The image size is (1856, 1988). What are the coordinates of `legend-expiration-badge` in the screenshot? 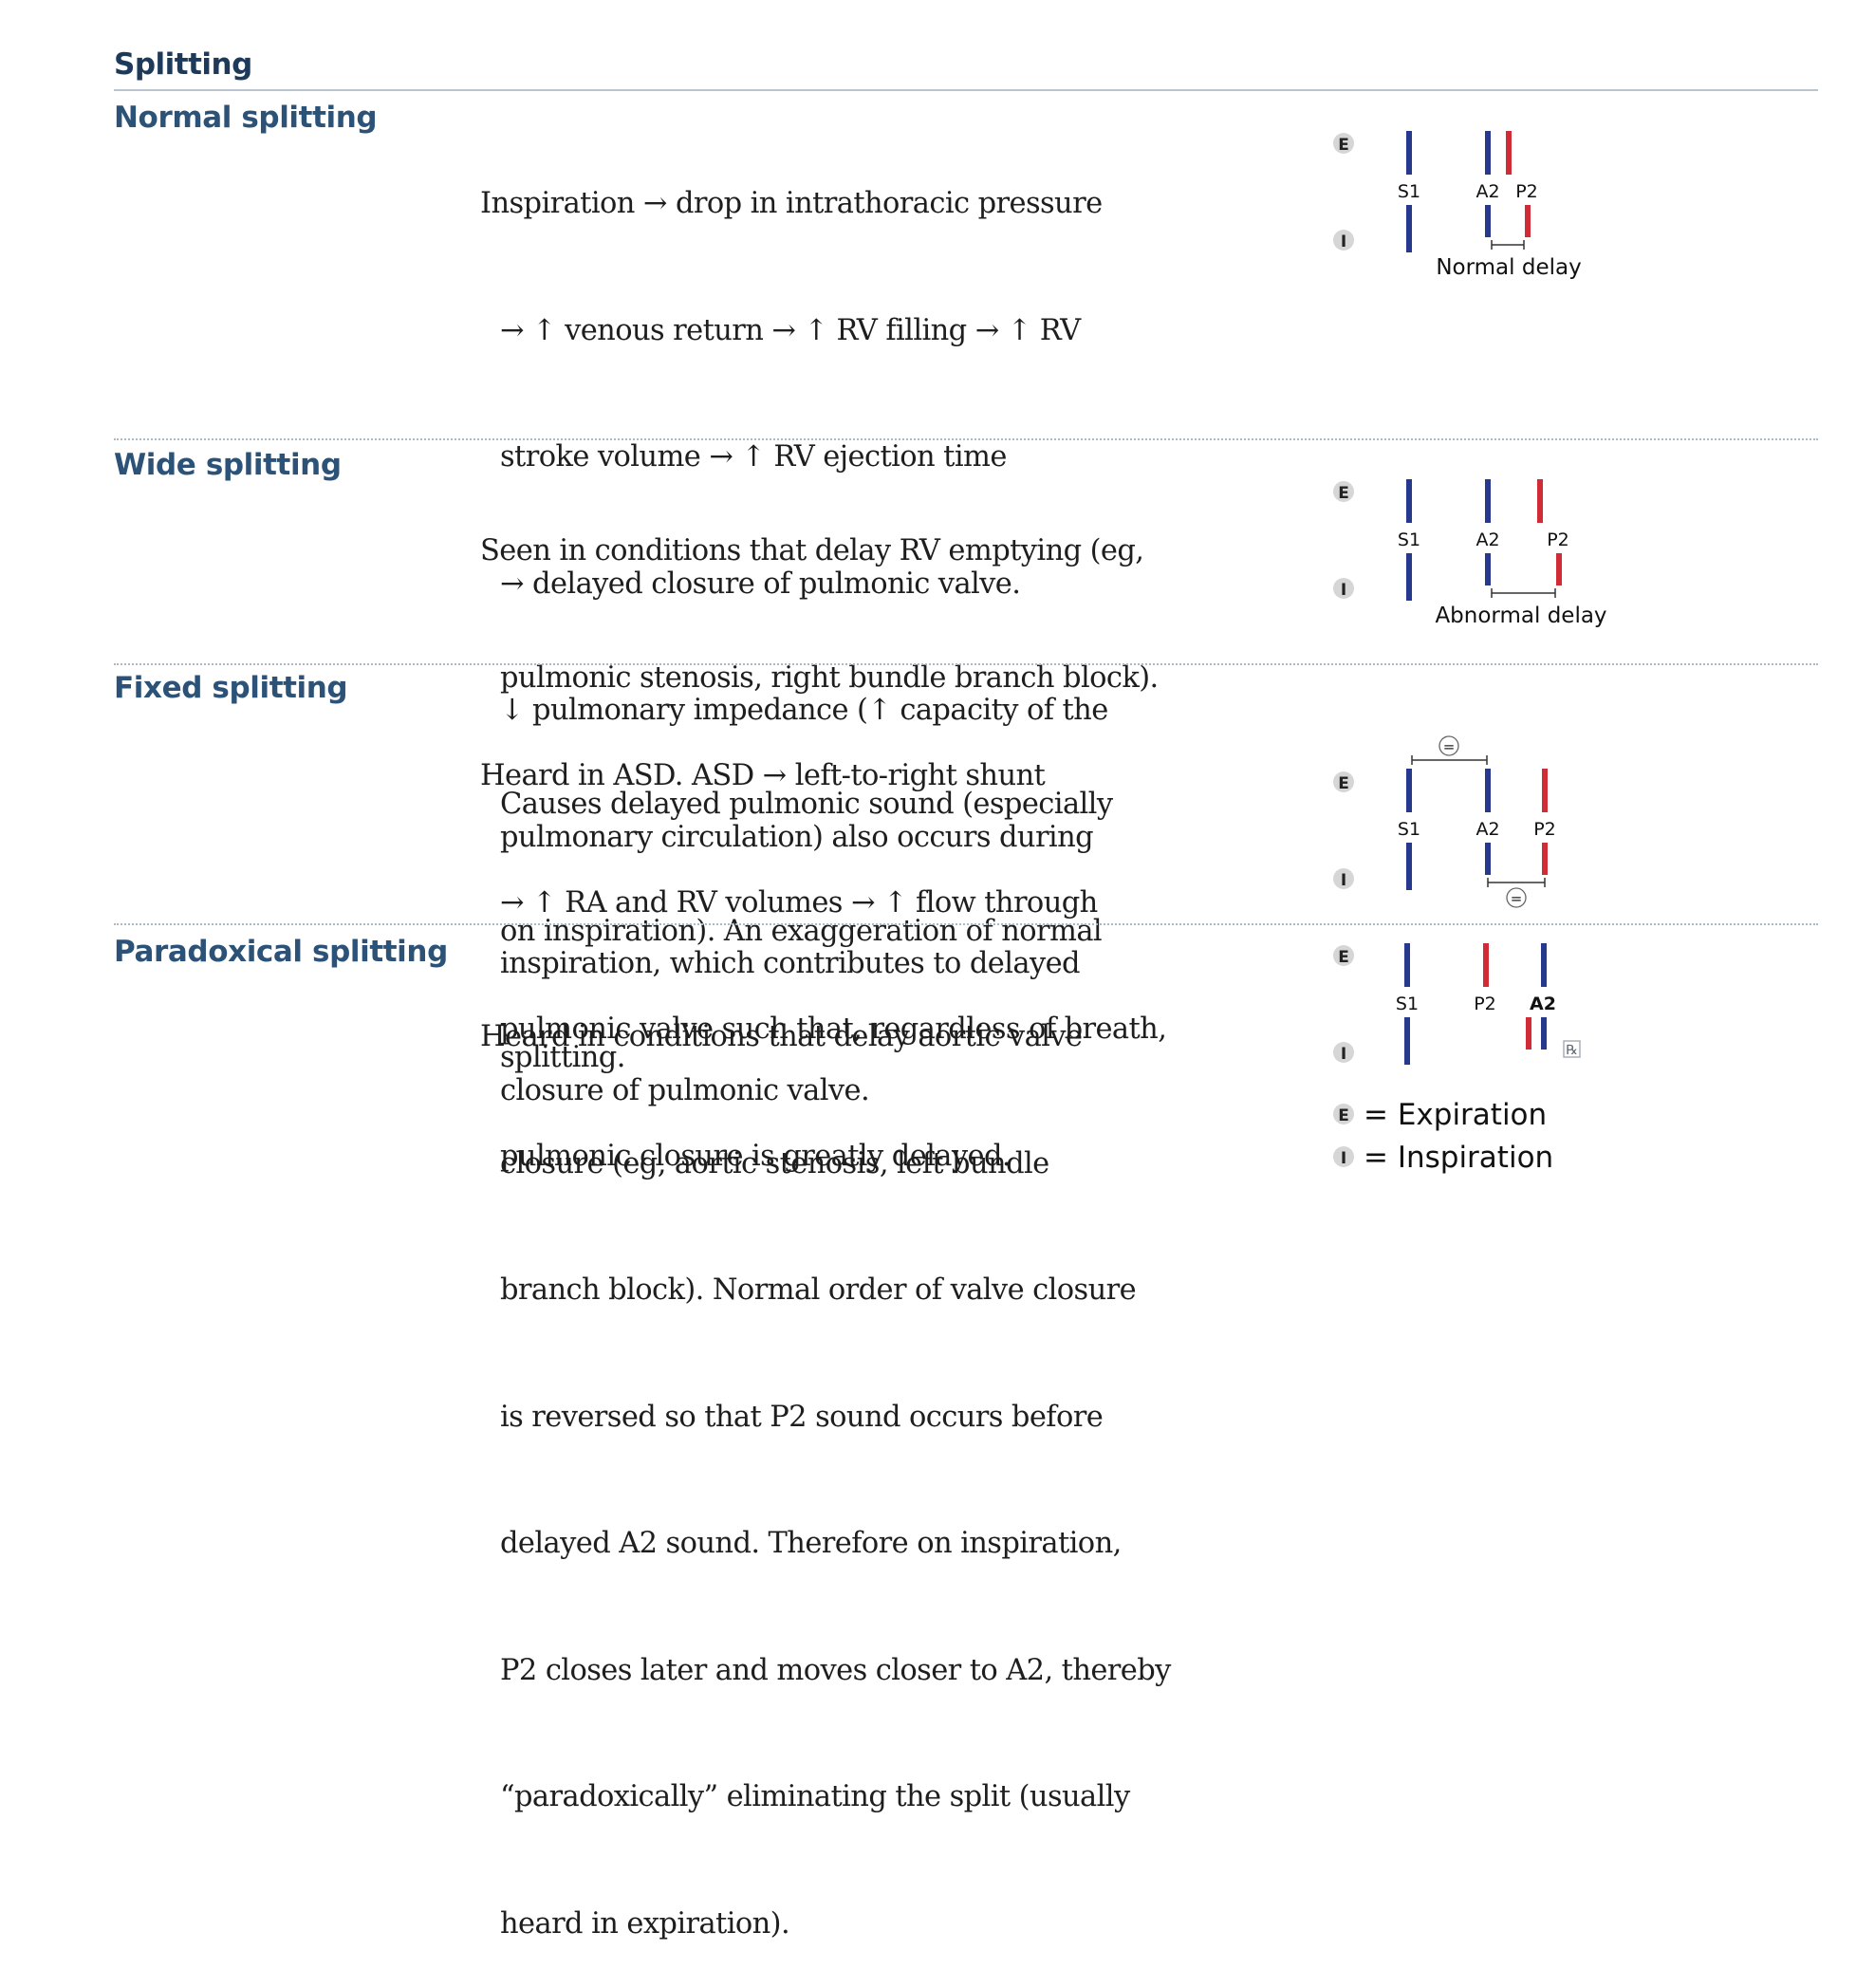 It's located at (1343, 1114).